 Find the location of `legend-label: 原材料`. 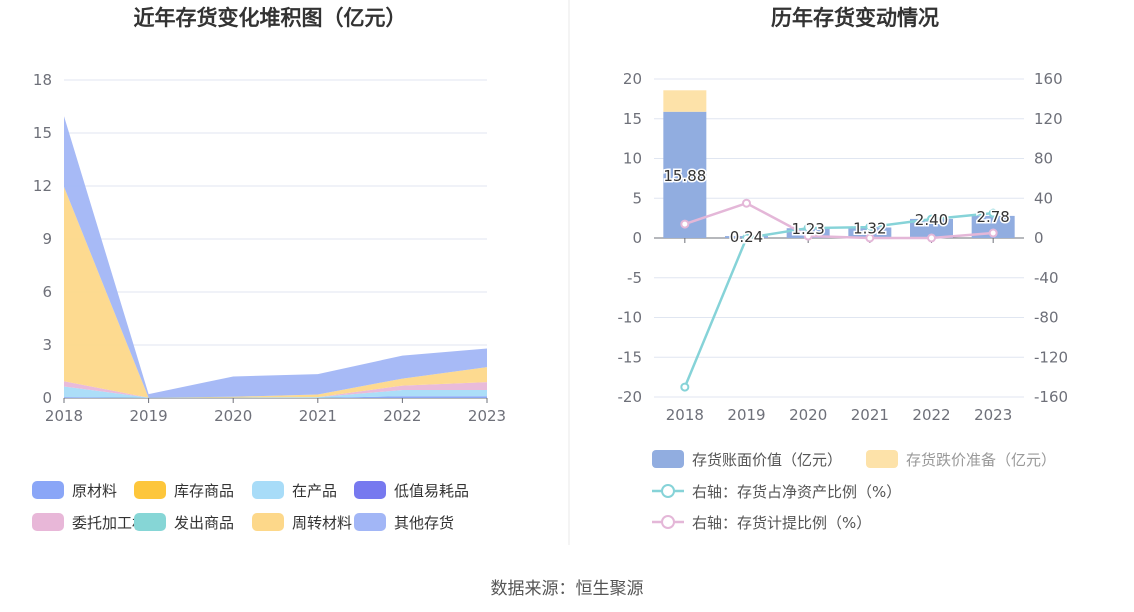

legend-label: 原材料 is located at coordinates (94, 491).